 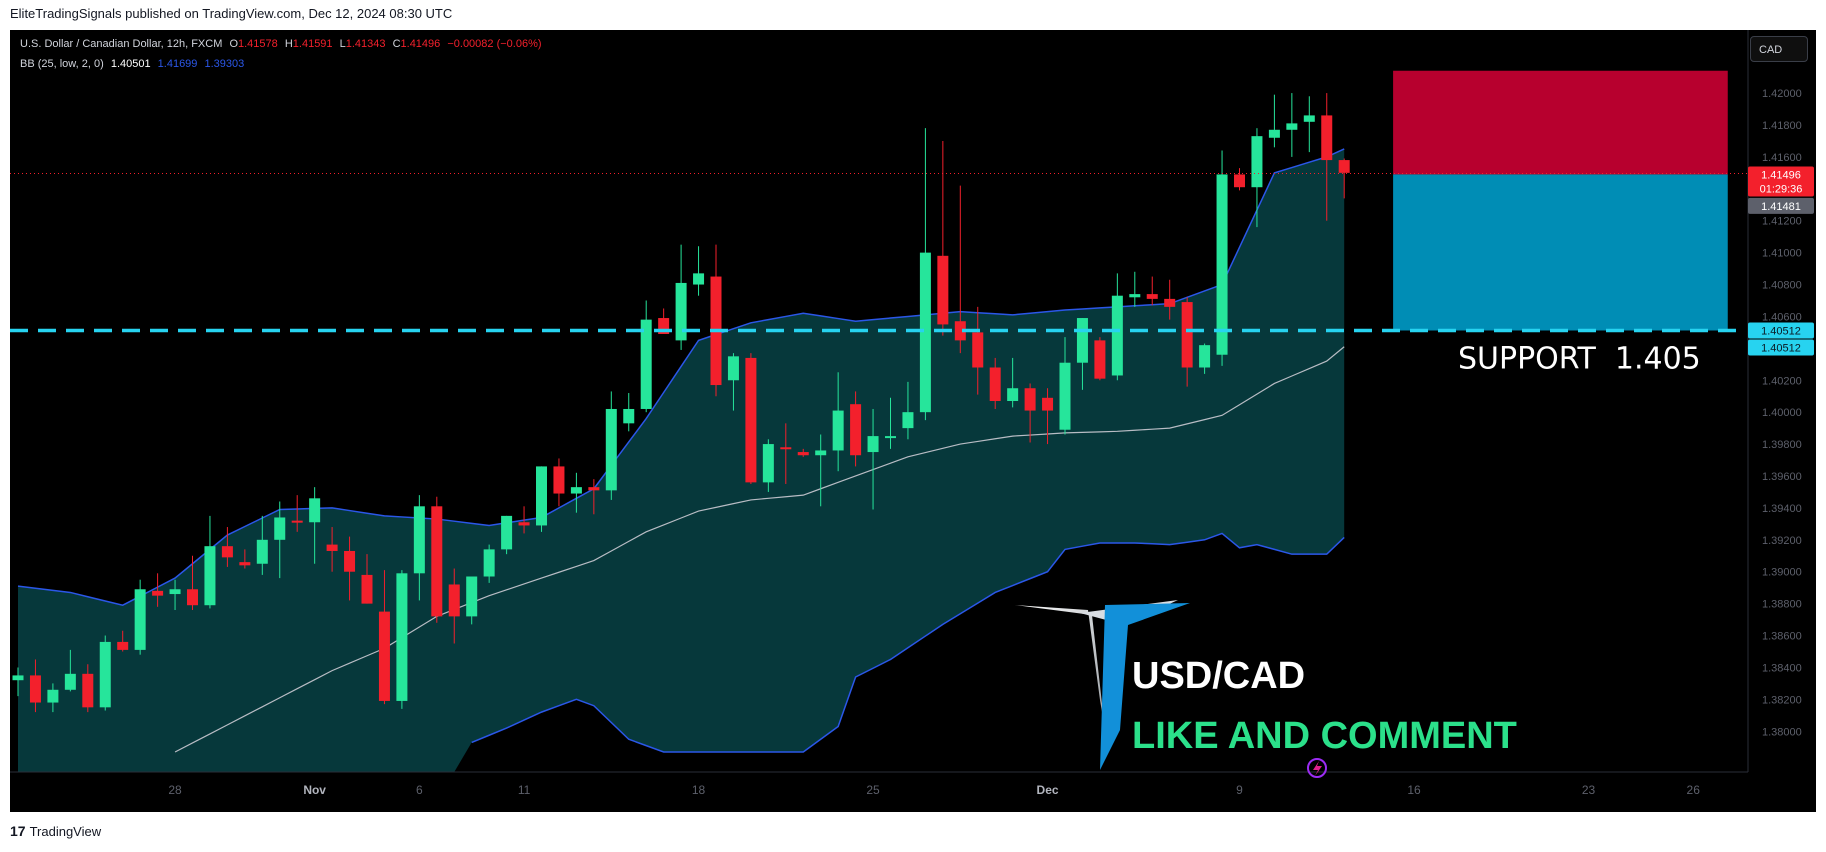 I want to click on tradingview-logo-icon: 17, so click(x=18, y=831).